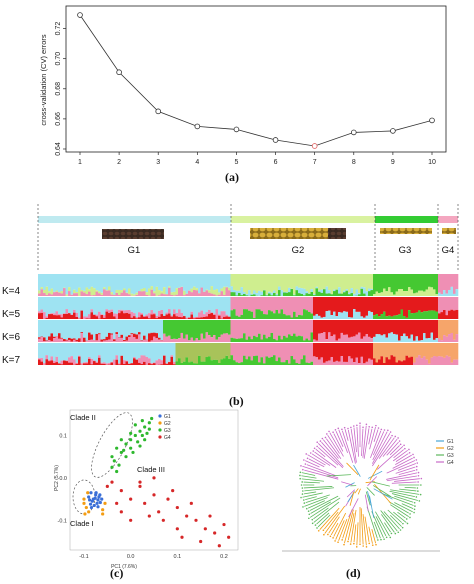  What do you see at coordinates (92, 501) in the screenshot?
I see `pca-point-g1` at bounding box center [92, 501].